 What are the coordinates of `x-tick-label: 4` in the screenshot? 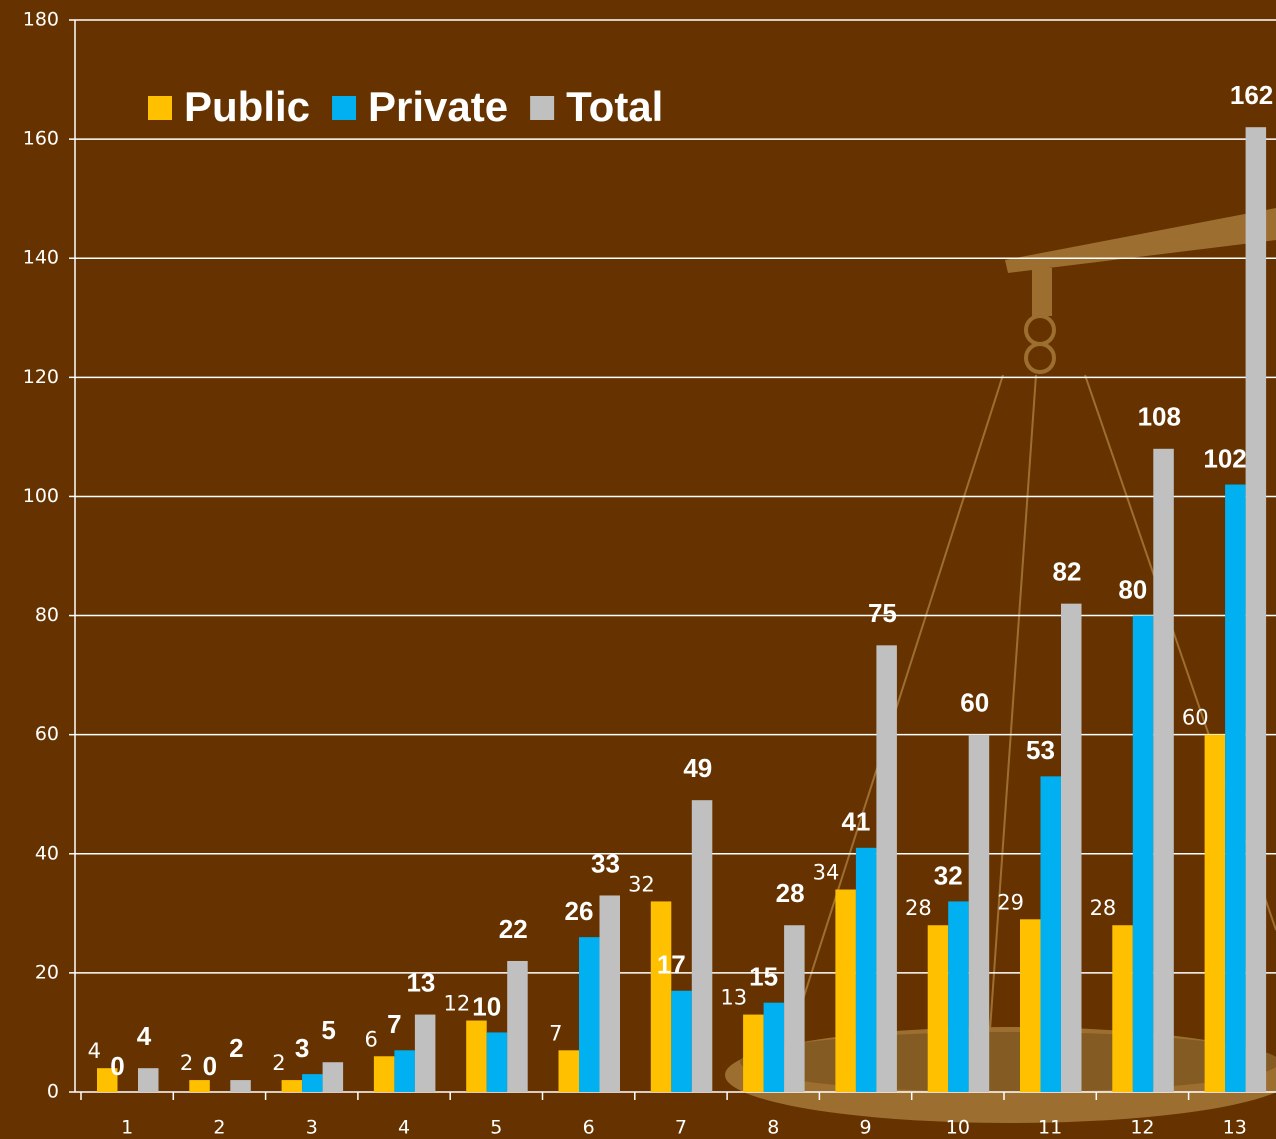 It's located at (404, 1128).